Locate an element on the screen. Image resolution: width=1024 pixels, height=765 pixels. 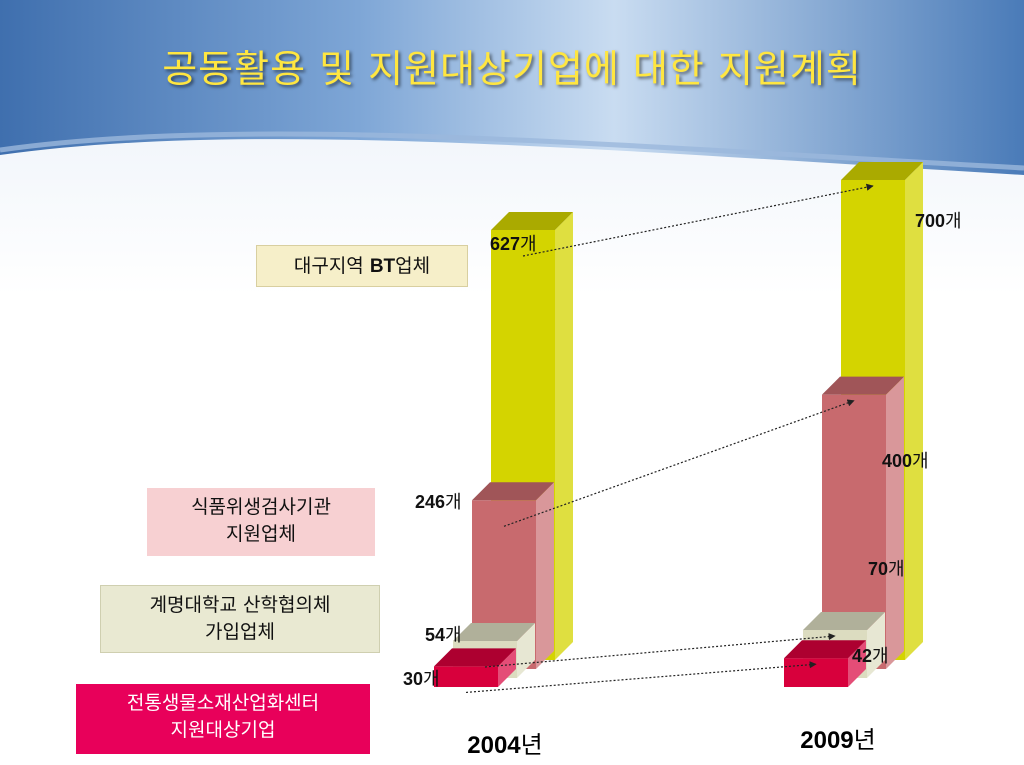
legend-food-line2: 지원업체 is located at coordinates (261, 534).